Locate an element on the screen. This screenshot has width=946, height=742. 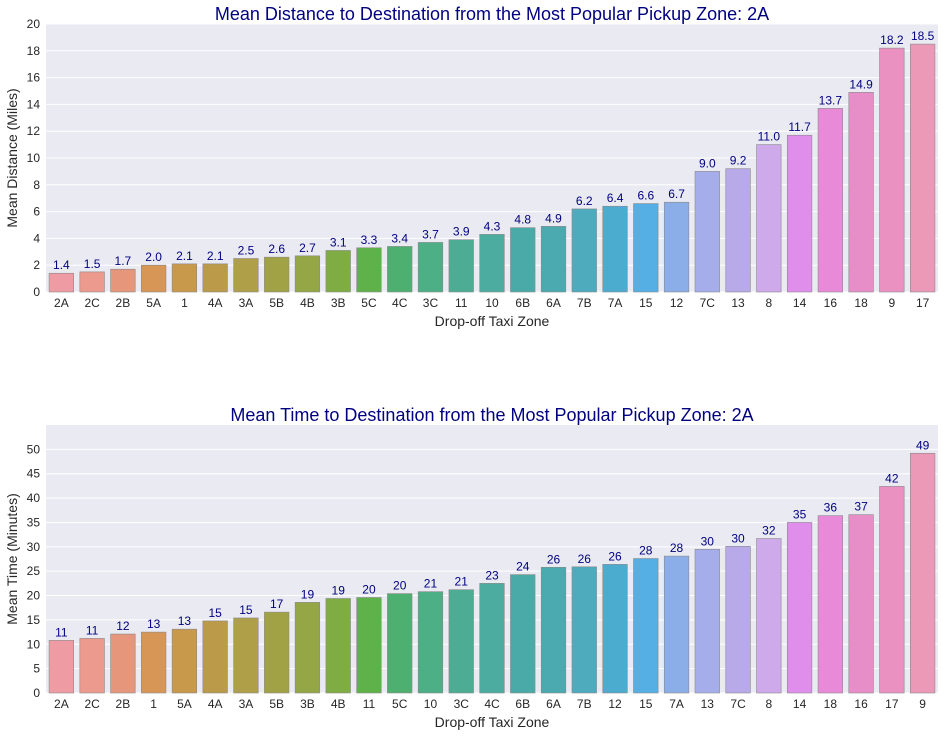
time-y-tick-label: 30 is located at coordinates (34, 547).